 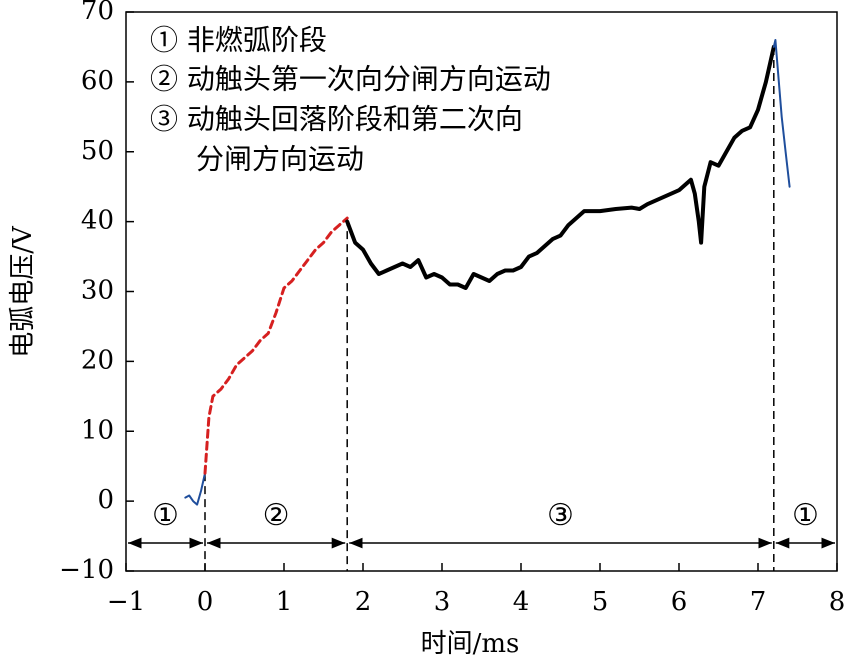 What do you see at coordinates (23, 291) in the screenshot?
I see `y-axis-label: 电弧电压/V` at bounding box center [23, 291].